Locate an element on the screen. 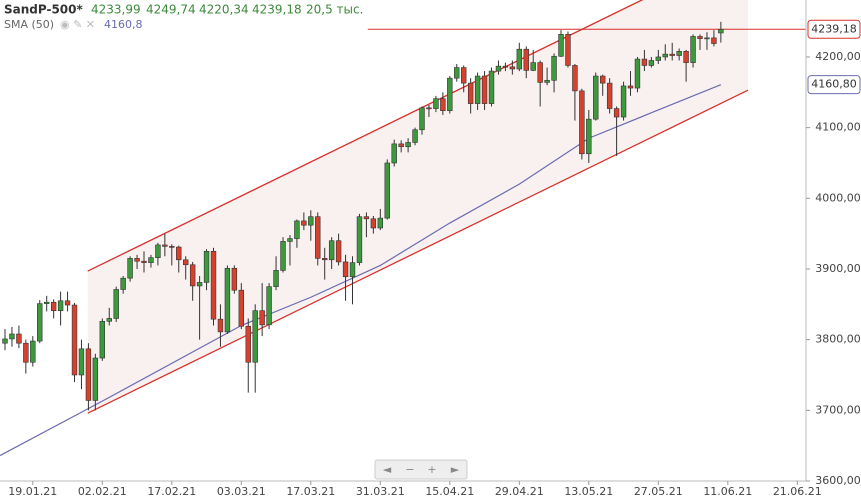 The height and width of the screenshot is (500, 861). x-tick-label: 27.05.21 is located at coordinates (658, 491).